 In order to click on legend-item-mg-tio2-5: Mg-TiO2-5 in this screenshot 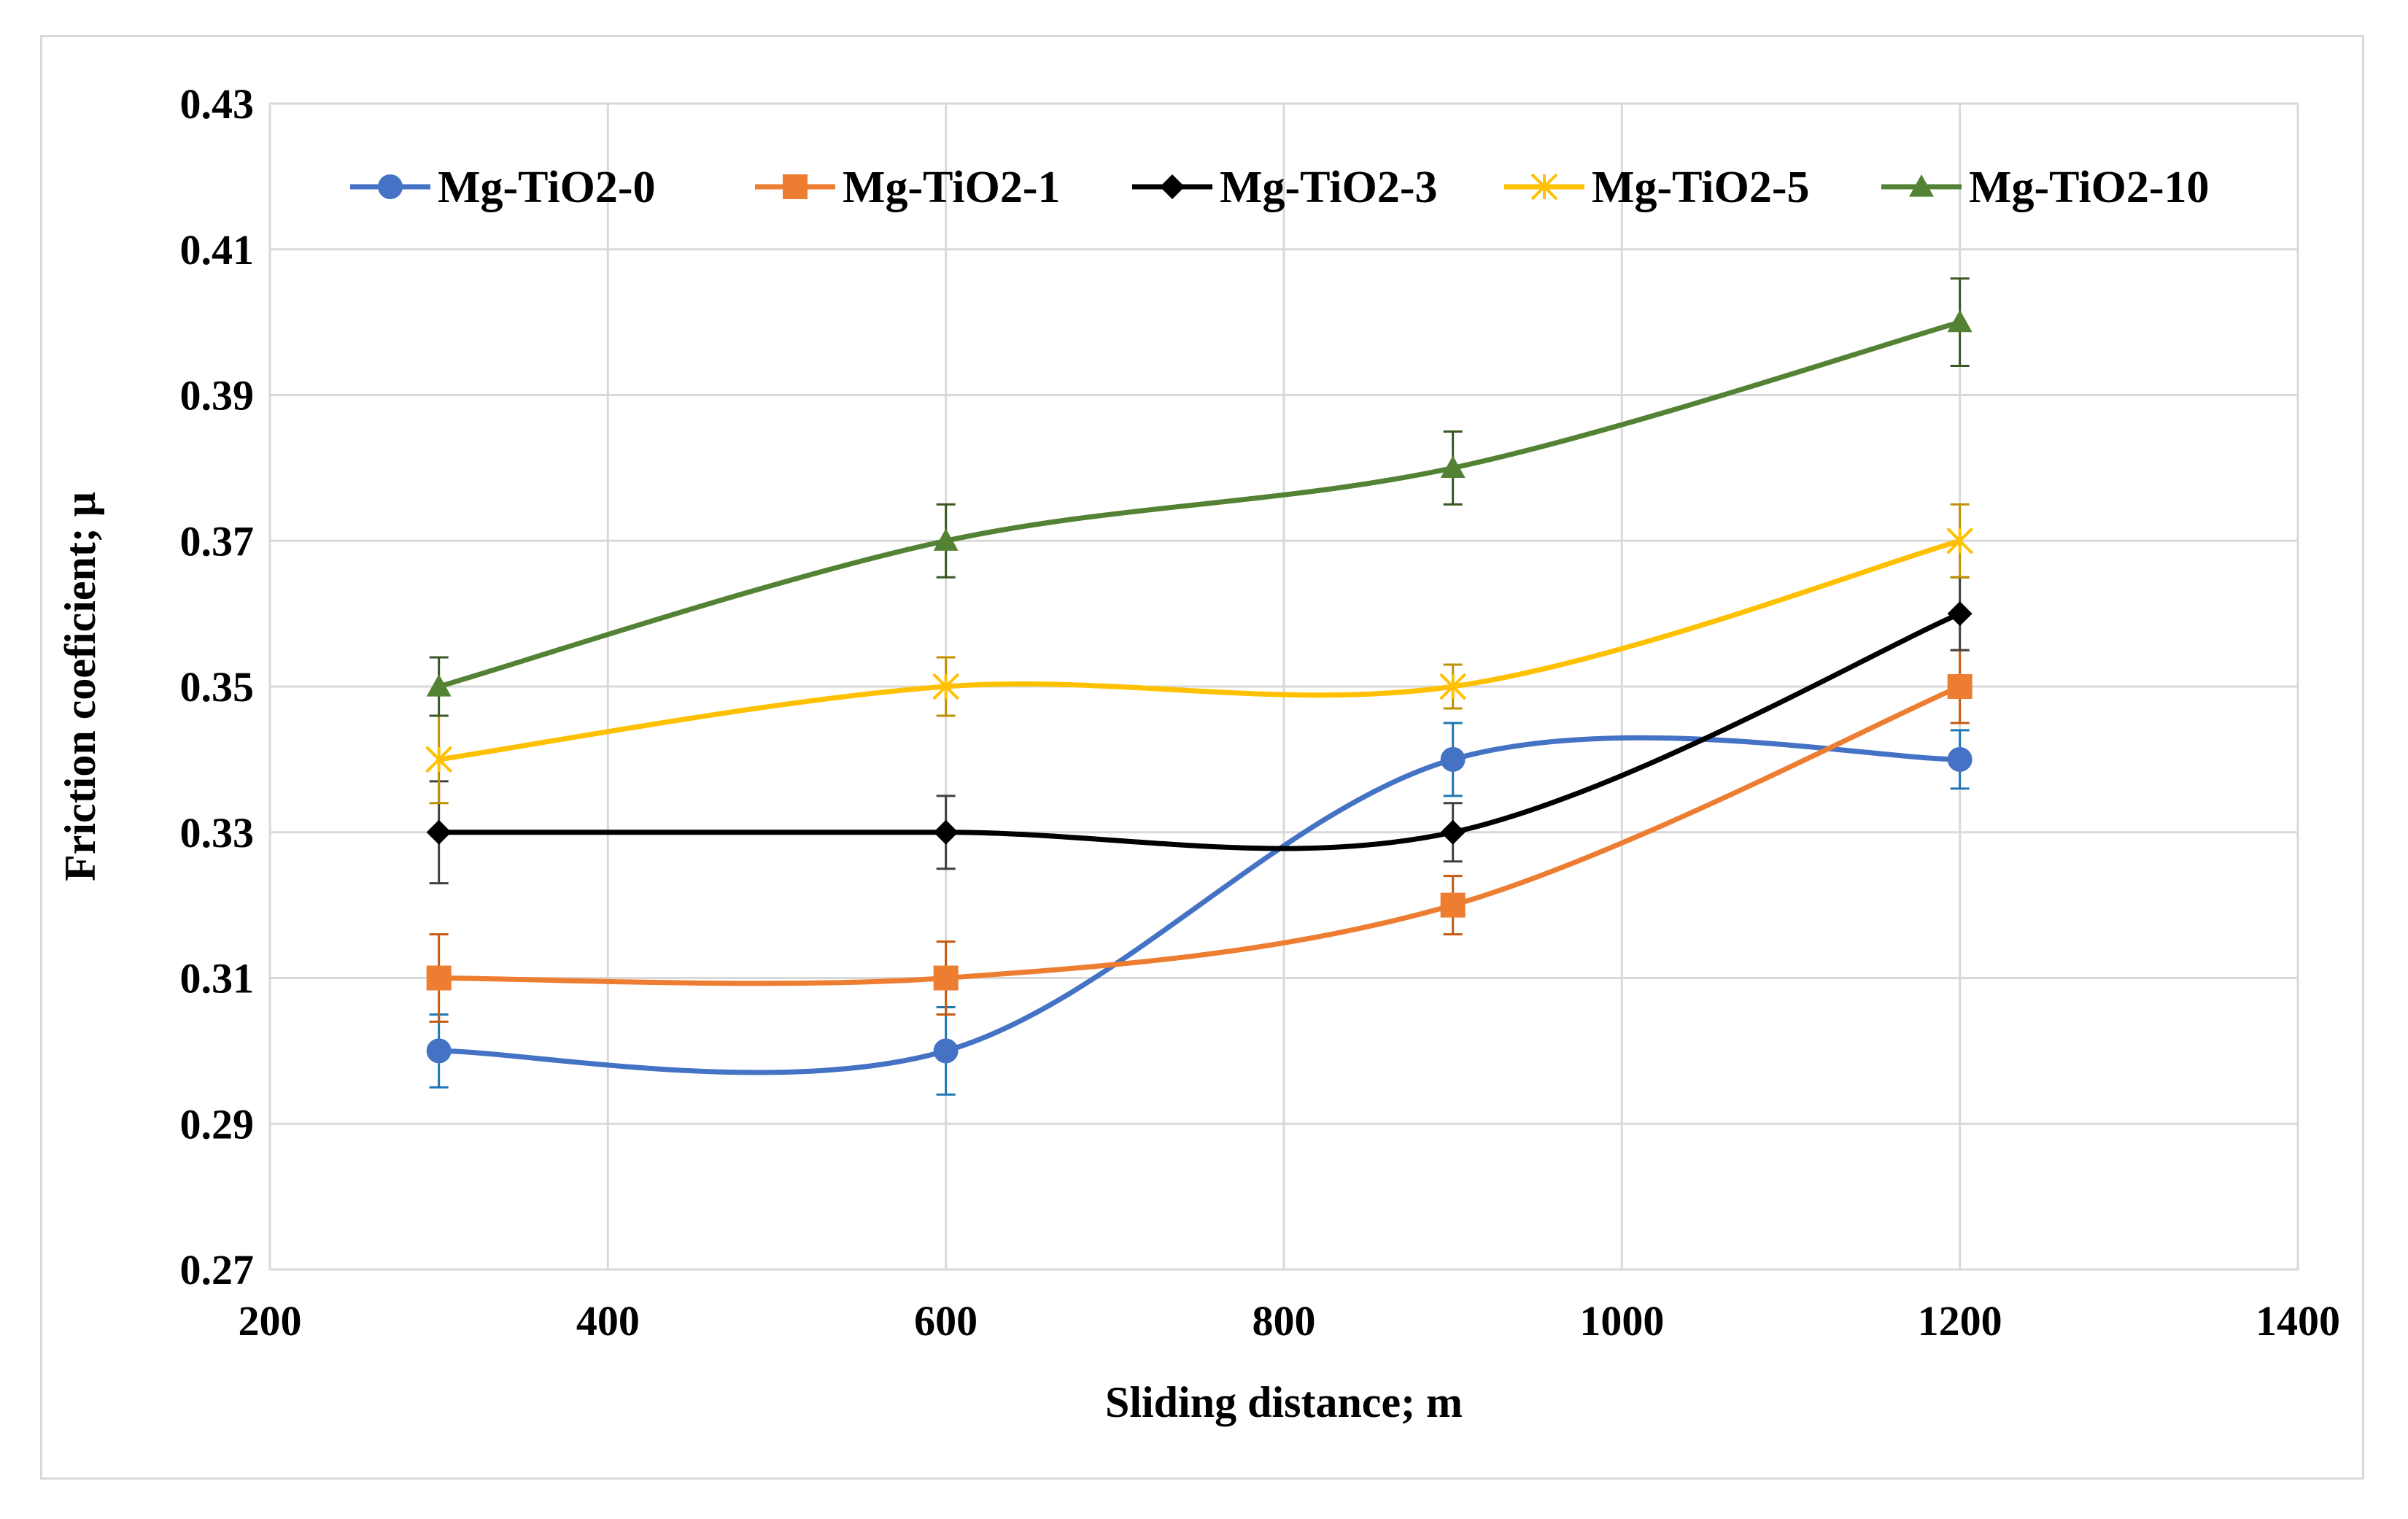, I will do `click(1657, 187)`.